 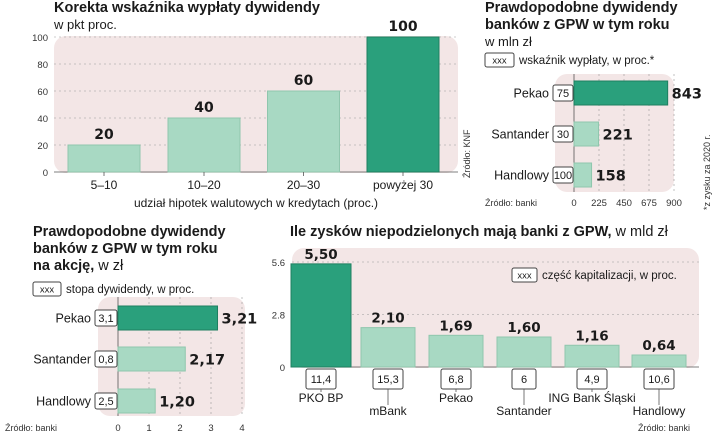 I want to click on payout-x-ticks: 5–10 10–20 20–30 powyżej 30, so click(x=262, y=182).